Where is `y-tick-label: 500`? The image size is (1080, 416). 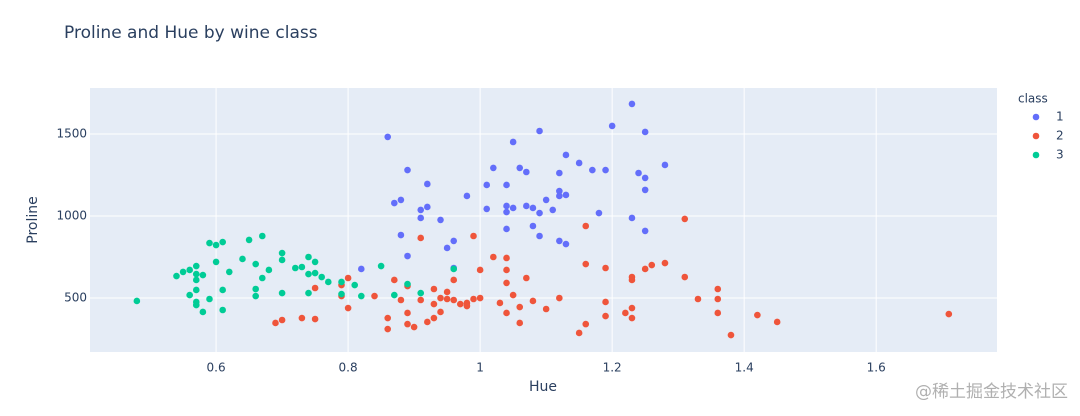
y-tick-label: 500 is located at coordinates (75, 298).